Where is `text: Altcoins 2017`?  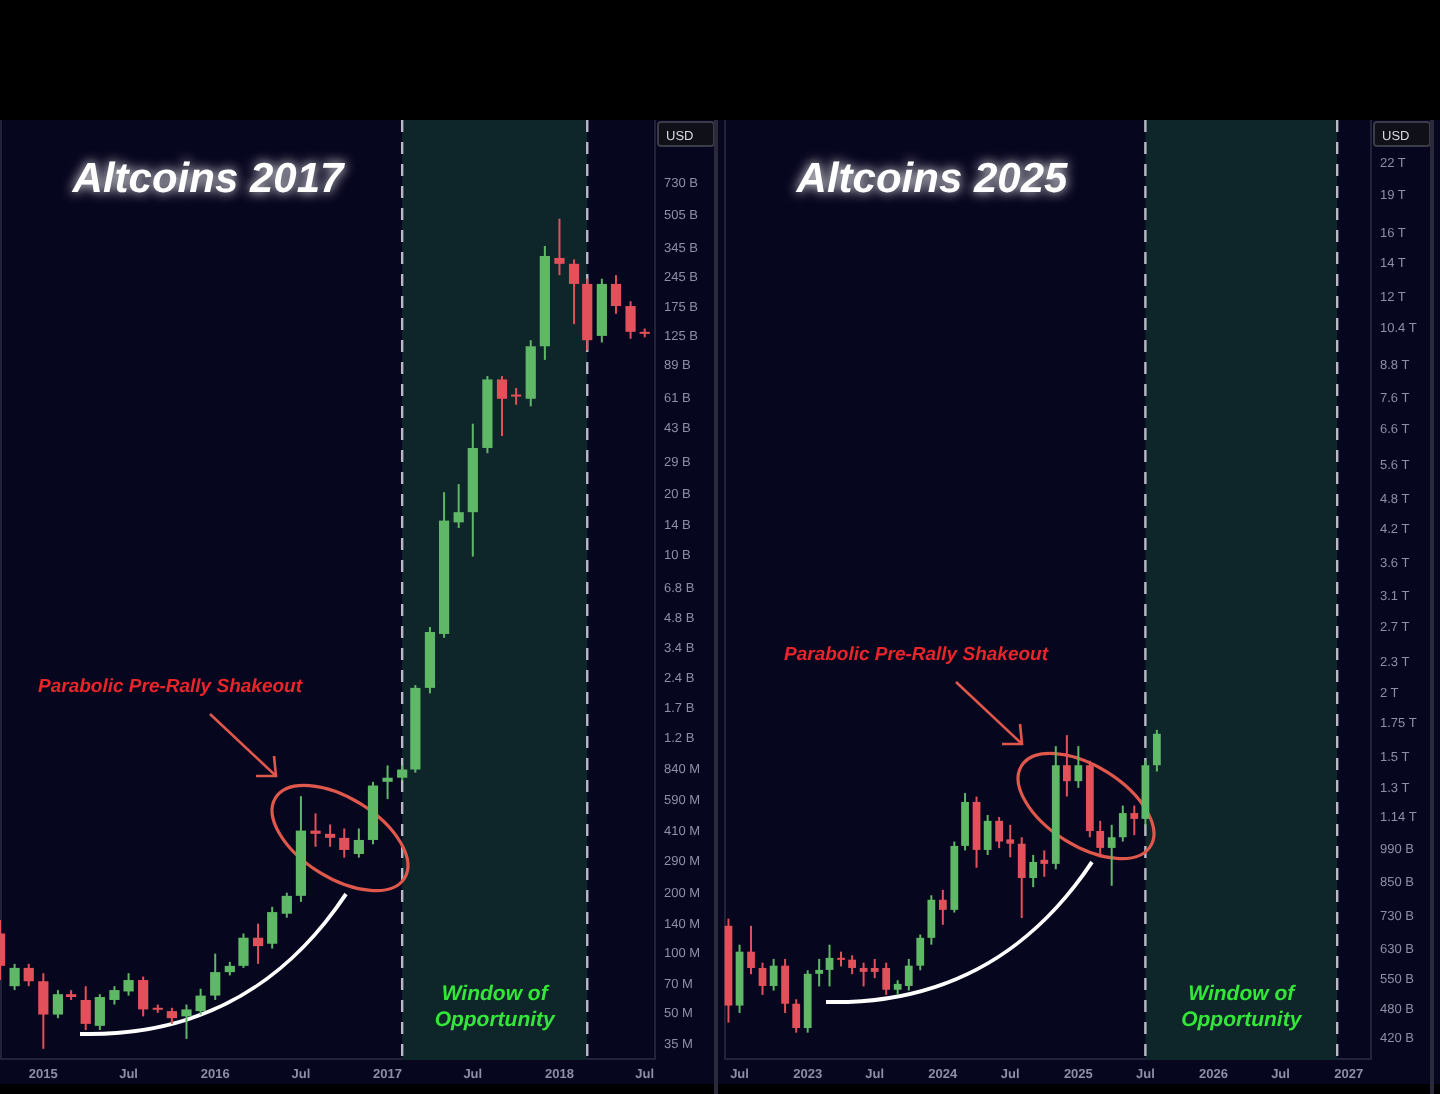 text: Altcoins 2017 is located at coordinates (208, 179).